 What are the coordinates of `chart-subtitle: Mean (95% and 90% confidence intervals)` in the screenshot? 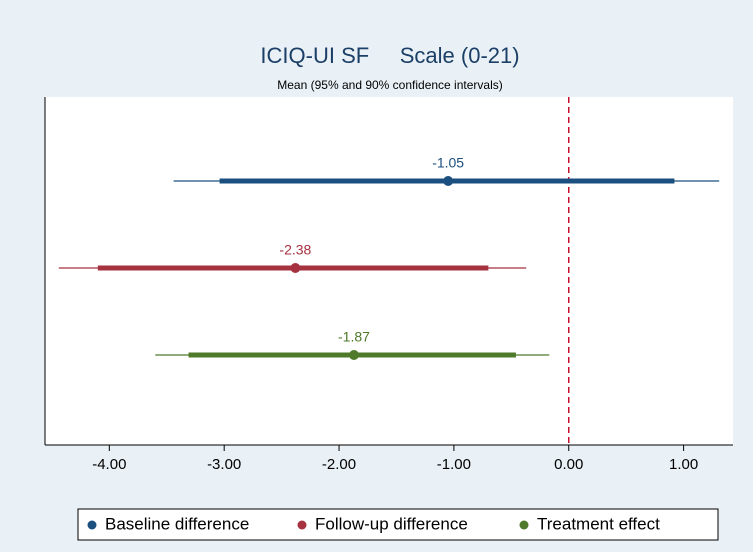 It's located at (389, 85).